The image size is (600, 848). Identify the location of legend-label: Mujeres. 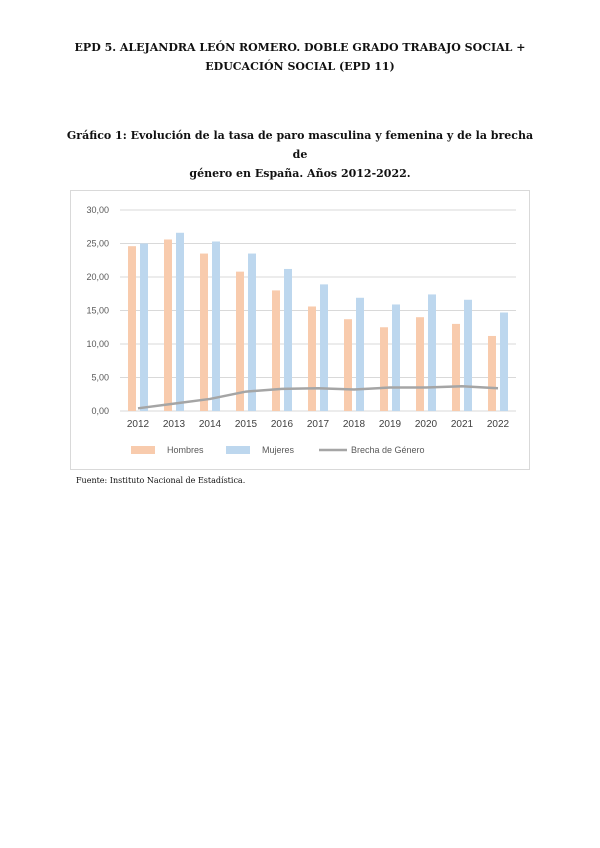
(278, 450).